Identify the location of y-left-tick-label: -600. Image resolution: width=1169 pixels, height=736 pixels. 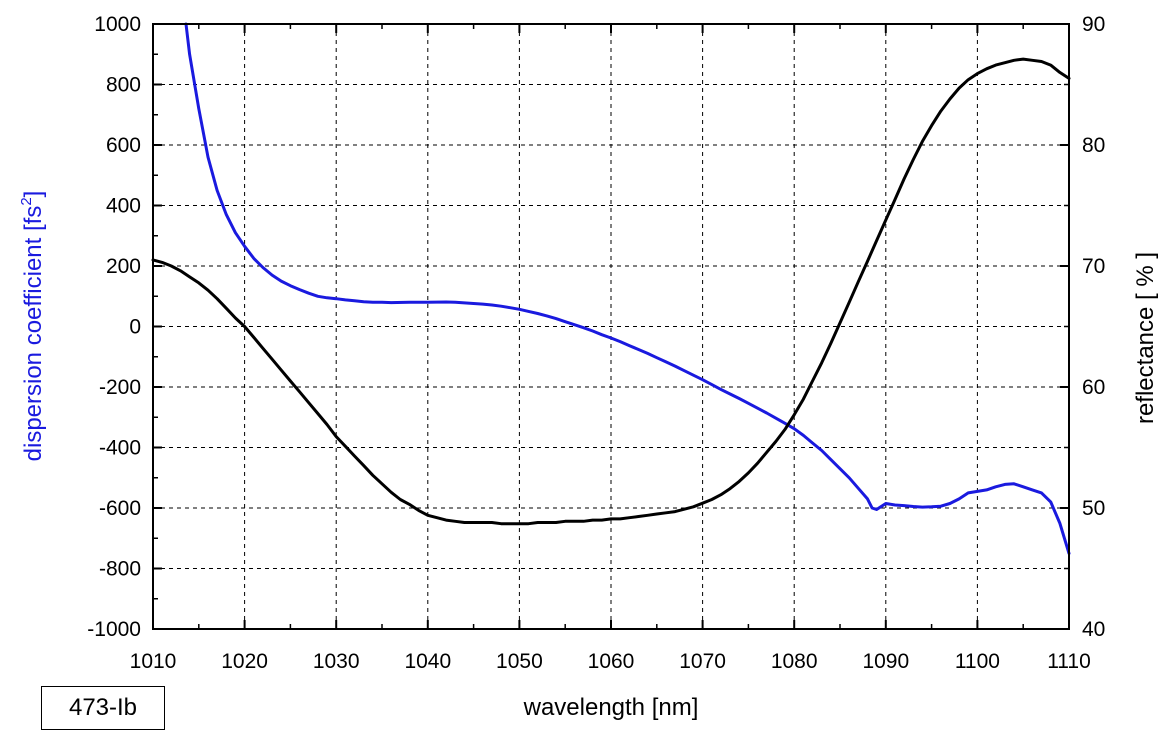
(120, 508).